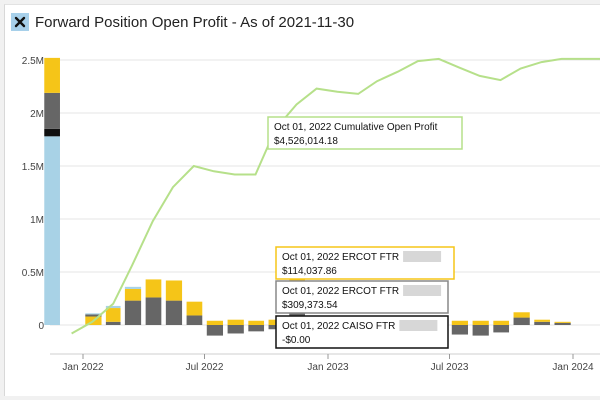  What do you see at coordinates (328, 367) in the screenshot?
I see `x-tick-label: Jan 2023` at bounding box center [328, 367].